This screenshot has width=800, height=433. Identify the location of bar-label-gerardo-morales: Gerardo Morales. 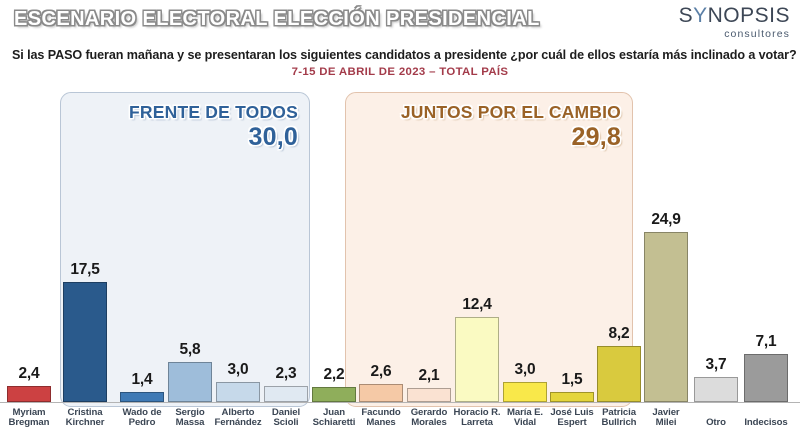
(429, 417).